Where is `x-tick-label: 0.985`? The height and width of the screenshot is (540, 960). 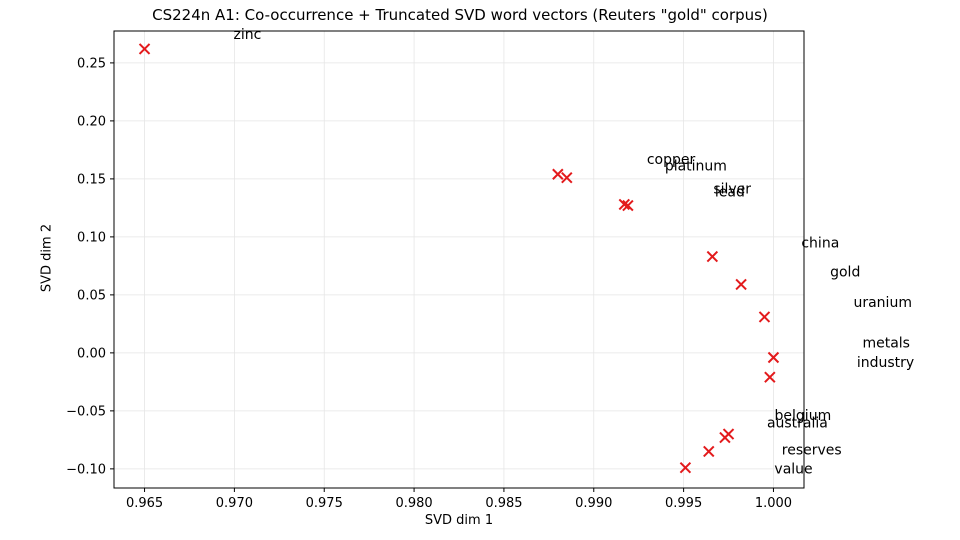
x-tick-label: 0.985 is located at coordinates (503, 503).